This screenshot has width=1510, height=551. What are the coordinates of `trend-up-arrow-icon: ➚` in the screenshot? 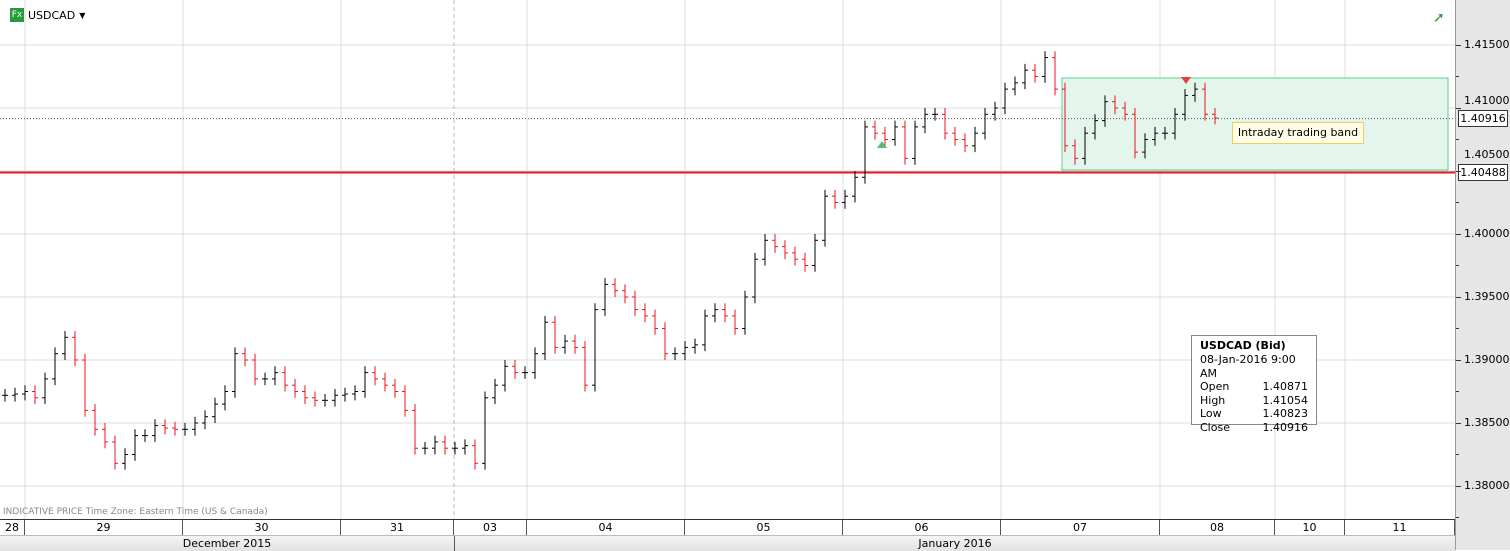 It's located at (1439, 18).